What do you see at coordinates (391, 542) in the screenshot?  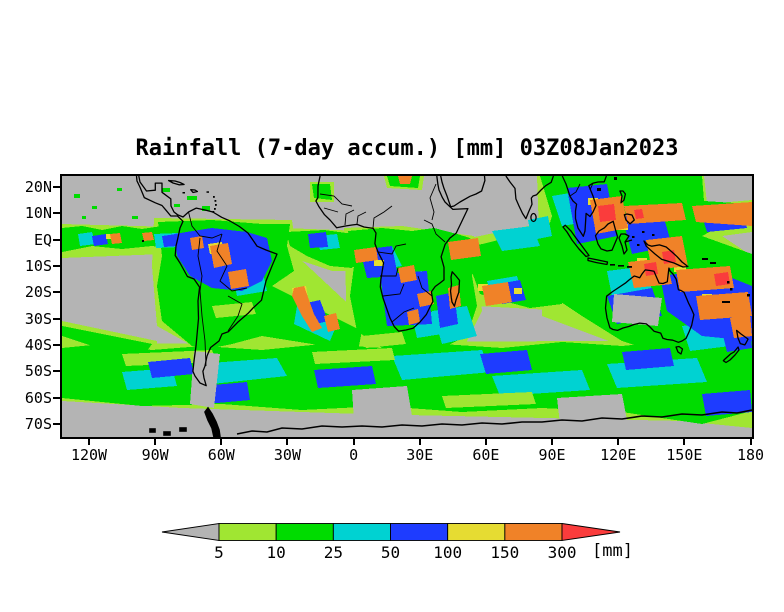 I see `colorbar: 5 10 25 50 100 150 300` at bounding box center [391, 542].